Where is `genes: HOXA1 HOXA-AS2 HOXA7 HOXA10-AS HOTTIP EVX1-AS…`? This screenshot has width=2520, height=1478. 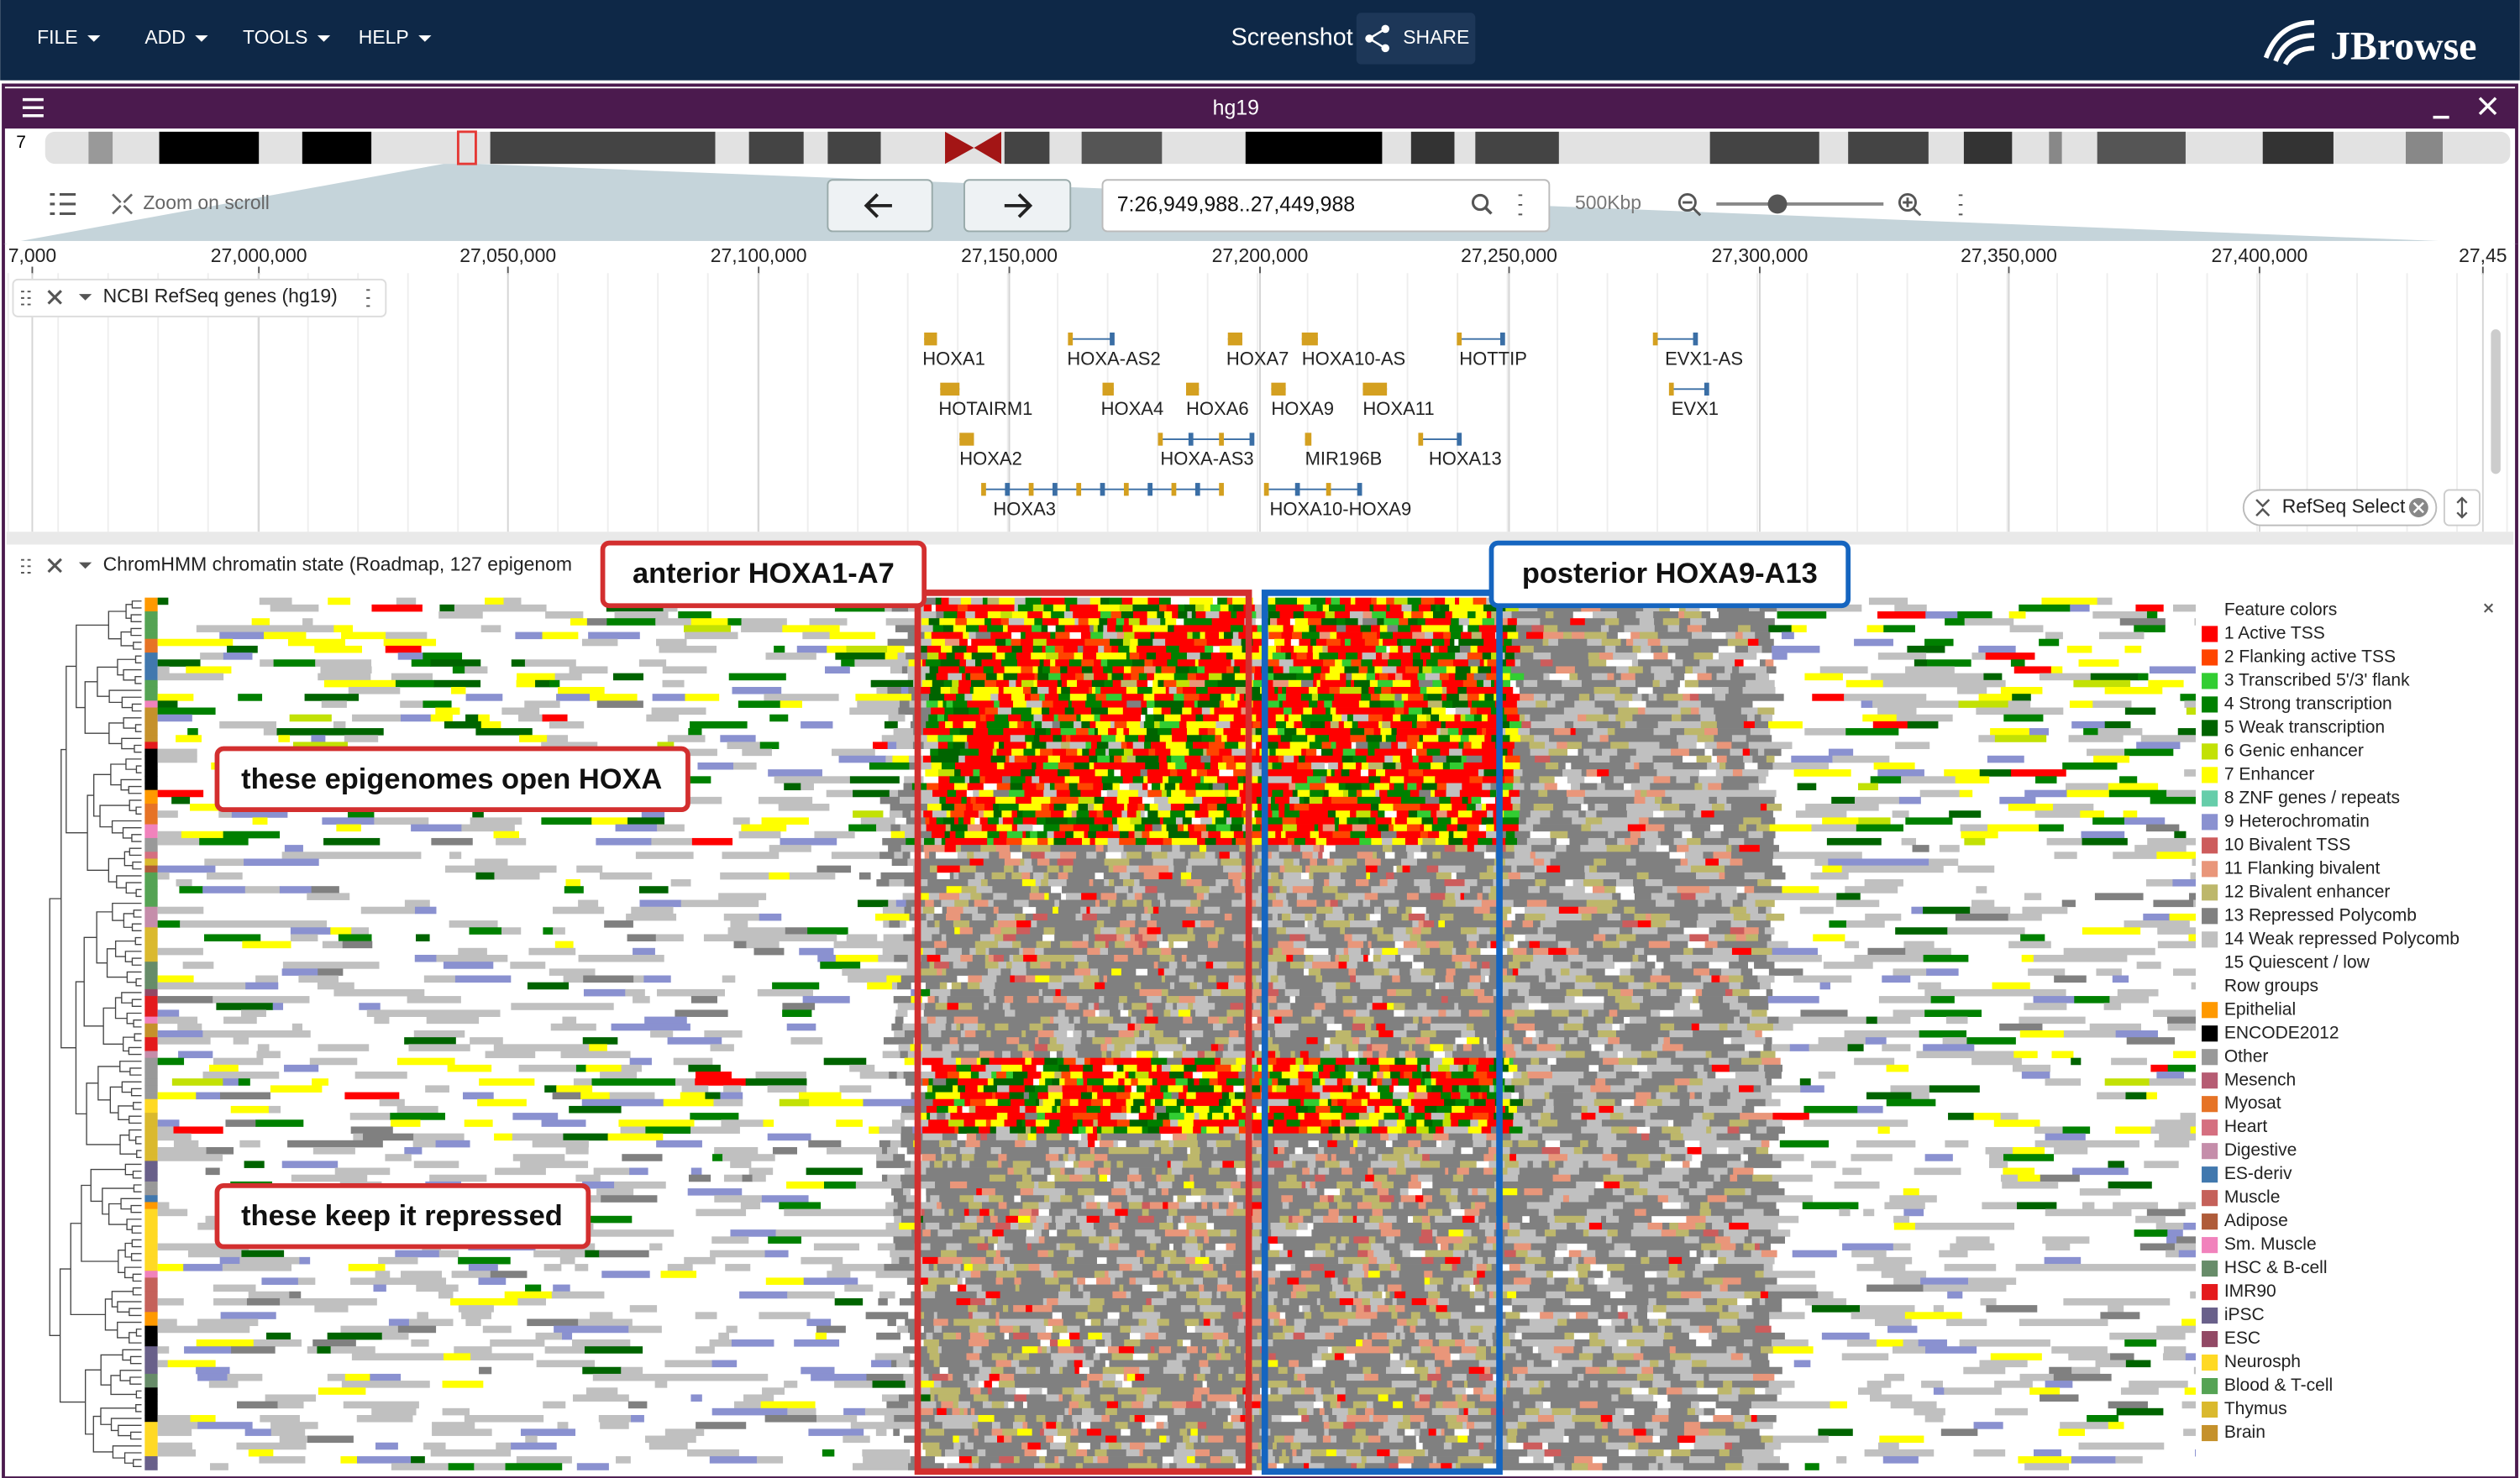 genes: HOXA1 HOXA-AS2 HOXA7 HOXA10-AS HOTTIP EVX1-AS… is located at coordinates (1332, 426).